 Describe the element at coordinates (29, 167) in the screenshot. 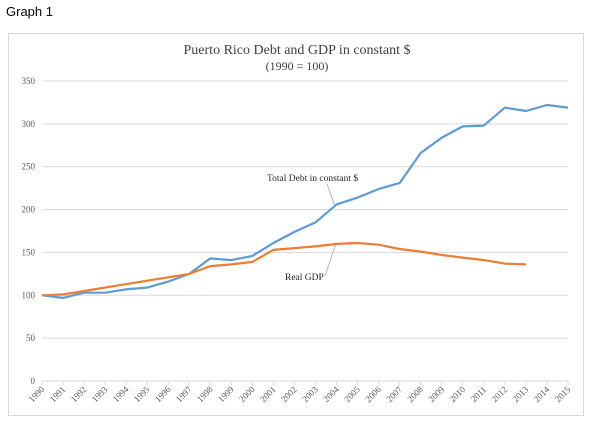

I see `y-tick-label: 250` at that location.